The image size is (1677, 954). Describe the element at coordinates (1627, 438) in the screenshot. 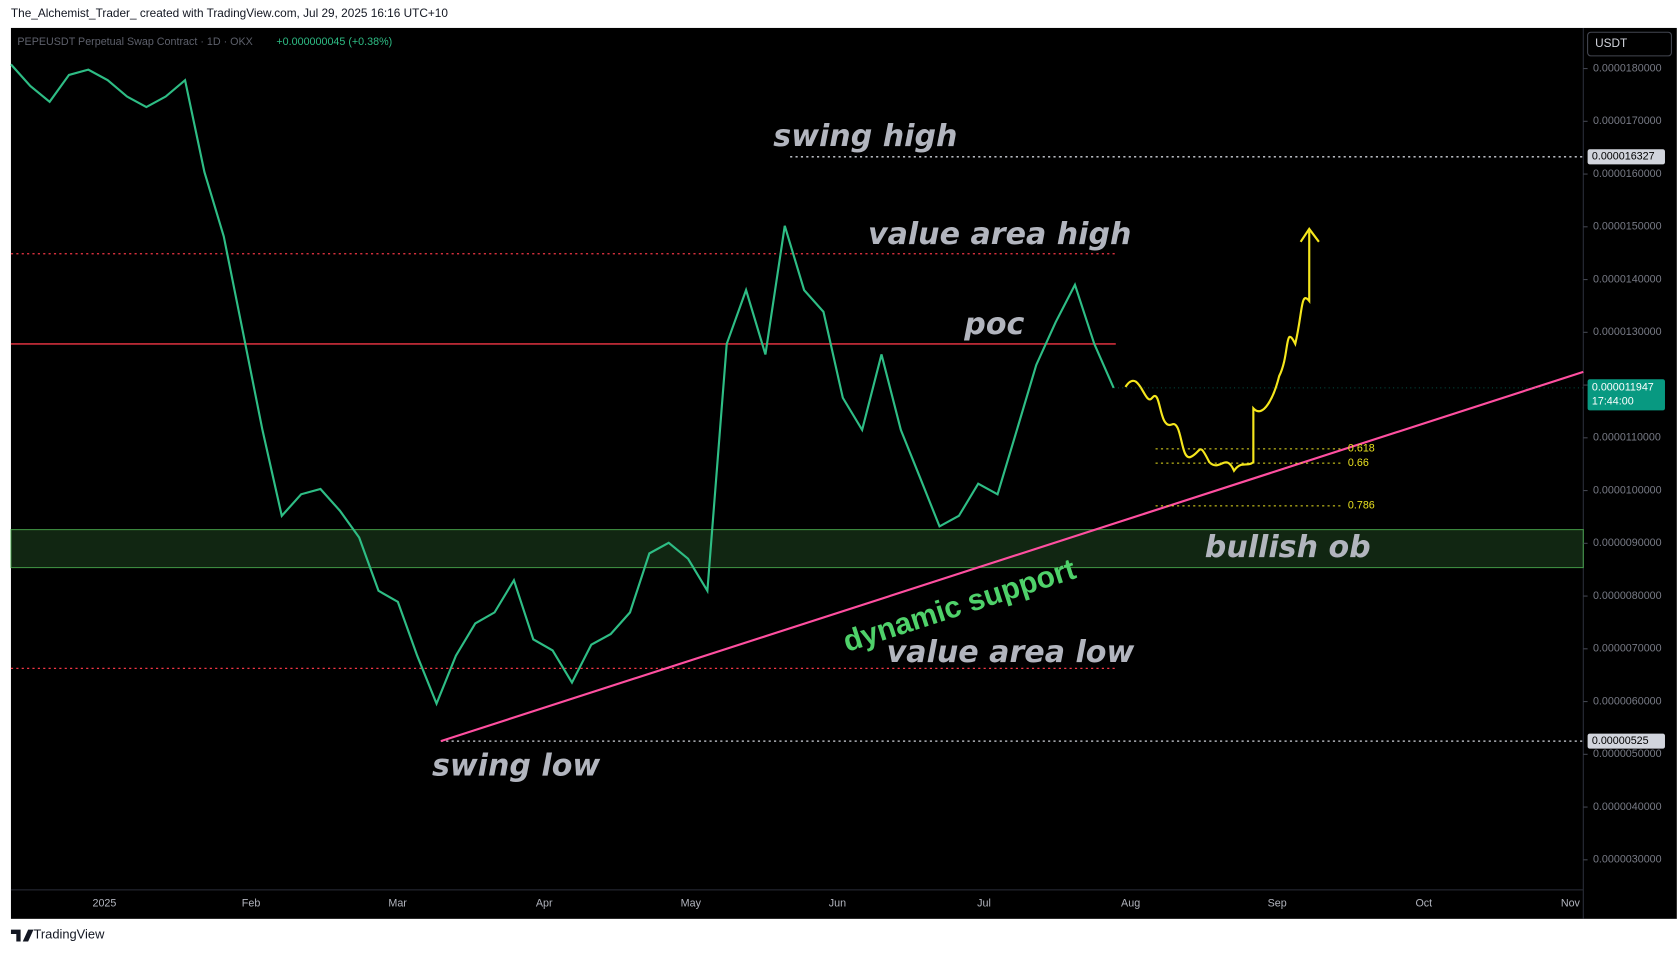

I see `y-tick-label: 0.0000110000` at that location.